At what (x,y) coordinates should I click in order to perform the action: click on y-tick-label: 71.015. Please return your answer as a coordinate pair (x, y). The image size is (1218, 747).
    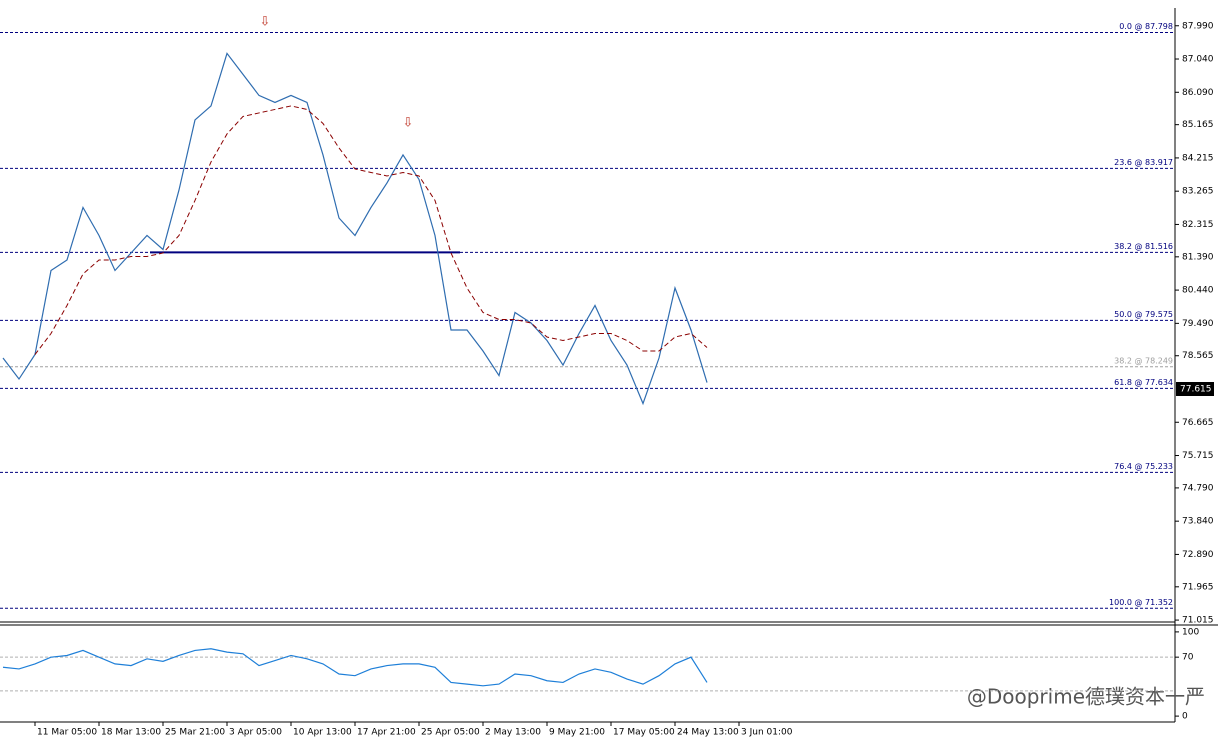
    Looking at the image, I should click on (1198, 621).